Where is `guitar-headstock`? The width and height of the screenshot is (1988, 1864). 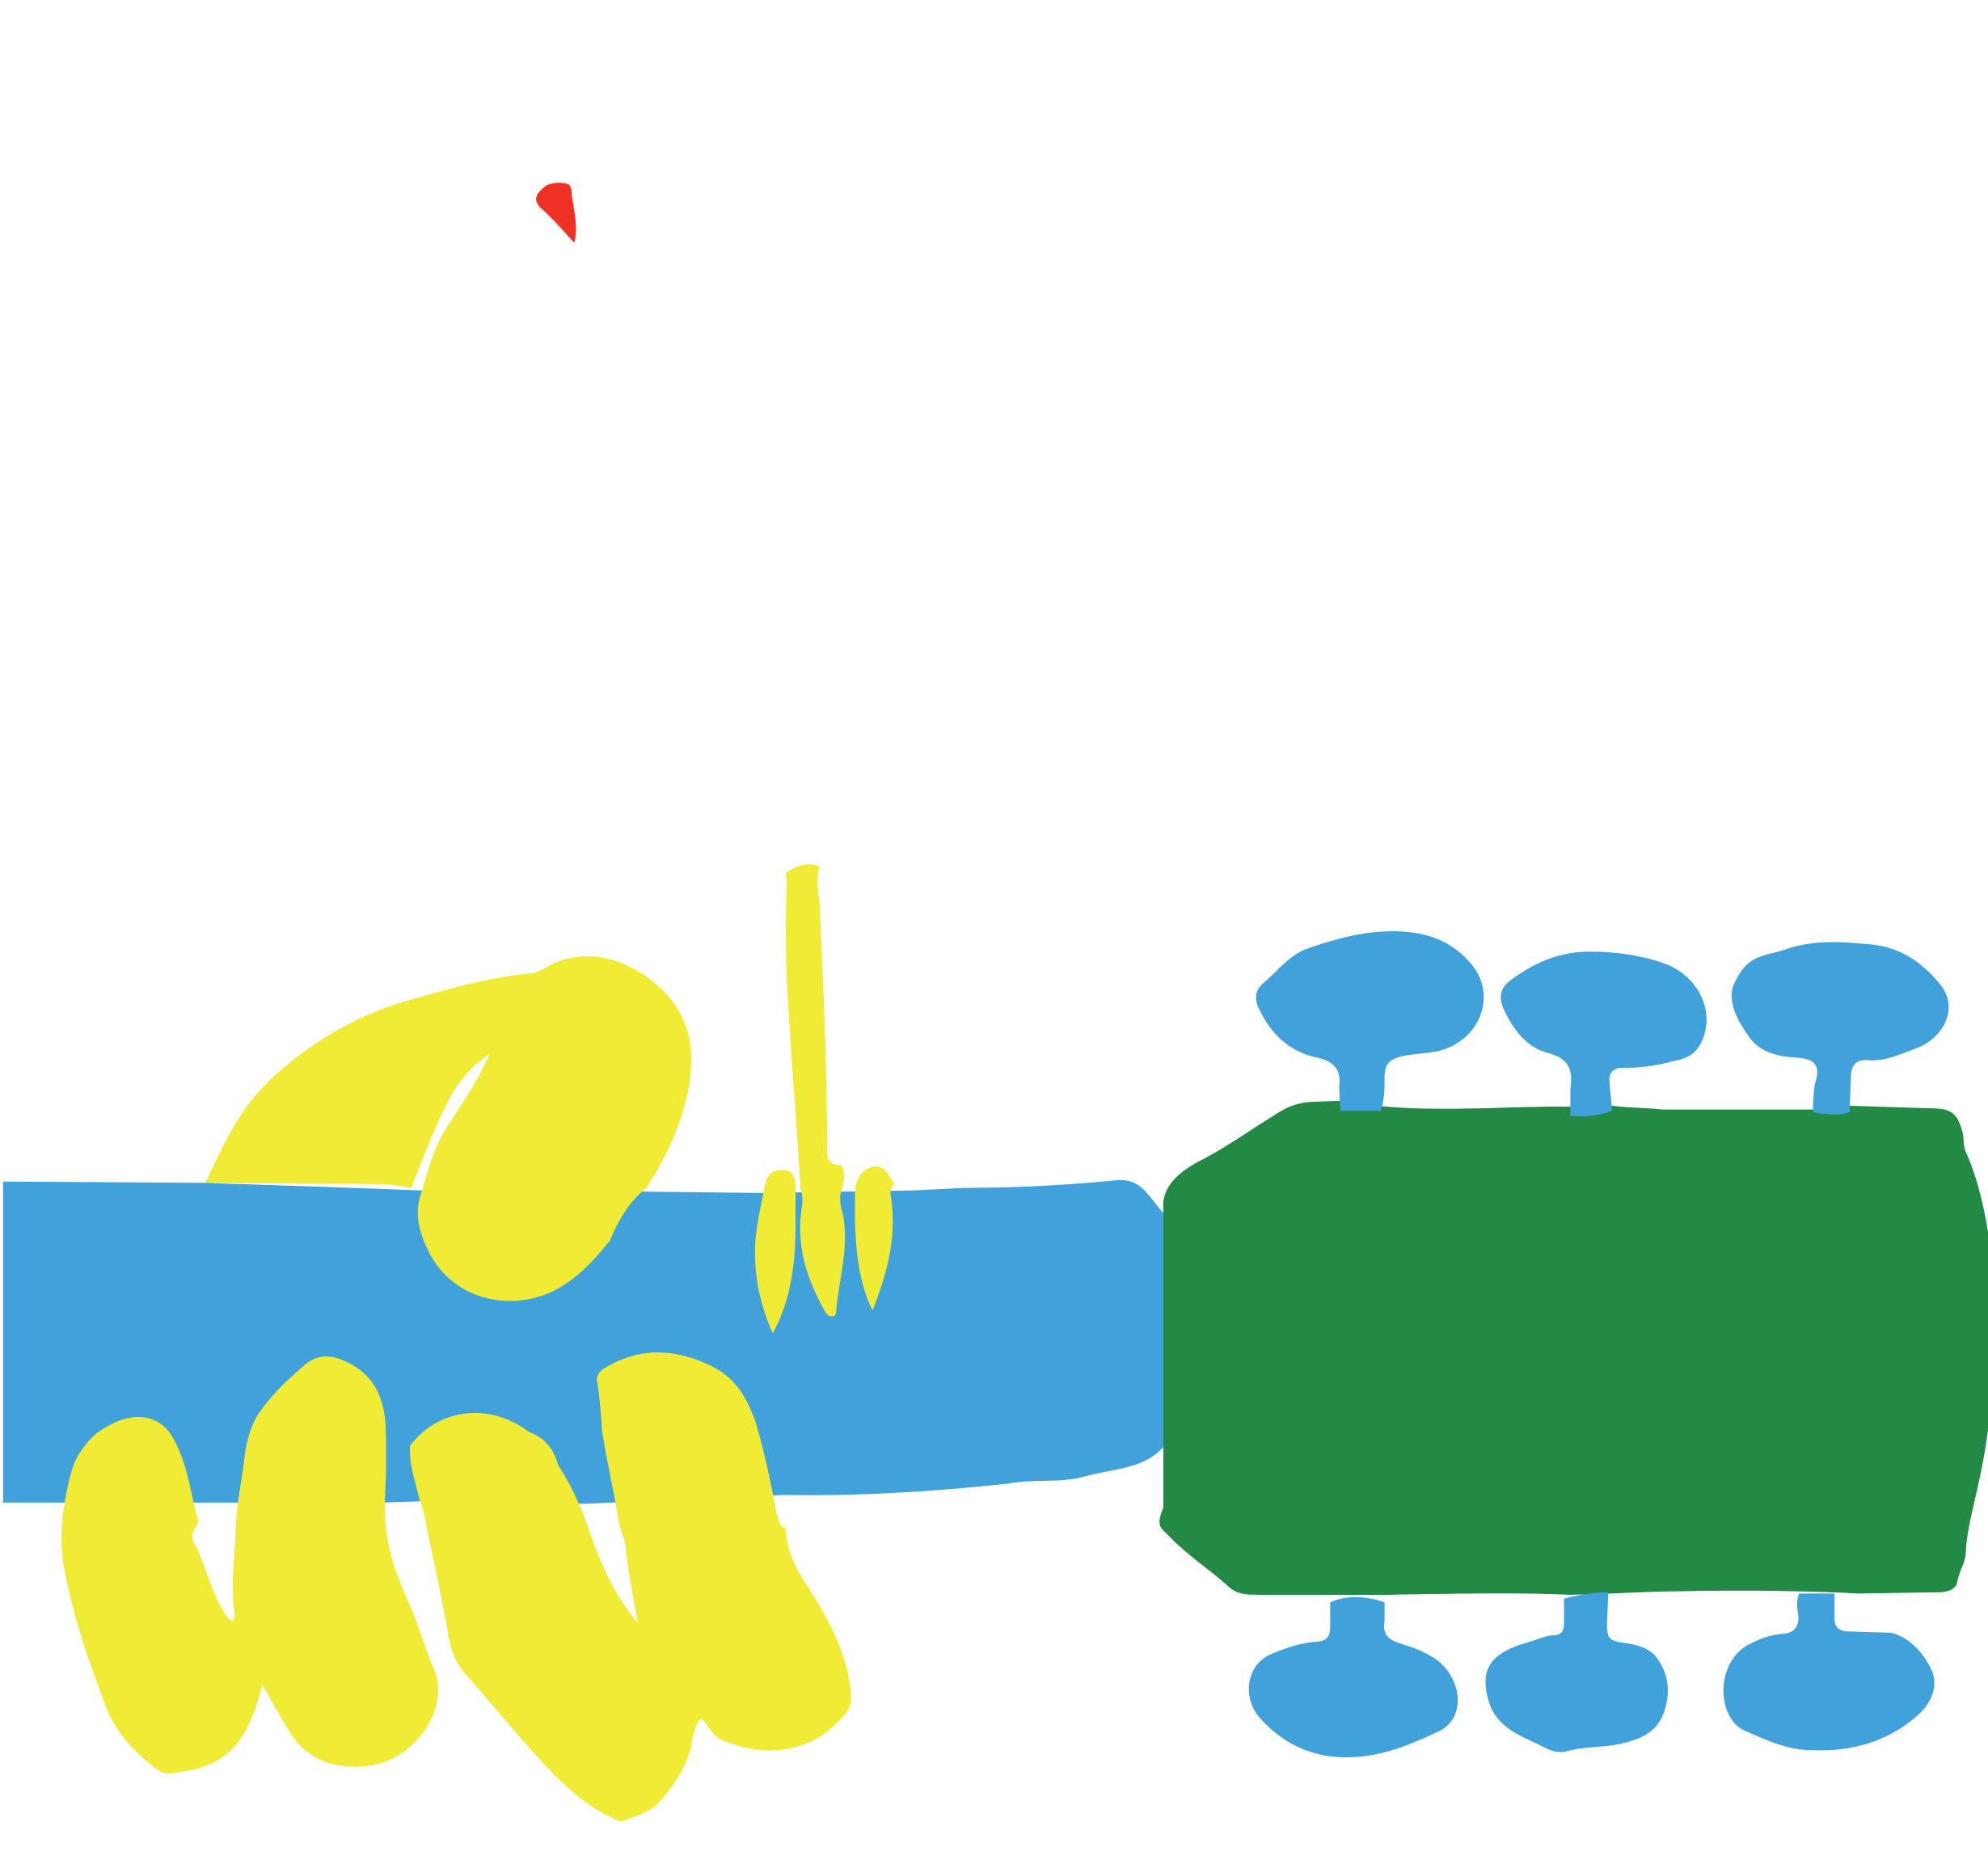
guitar-headstock is located at coordinates (1573, 1347).